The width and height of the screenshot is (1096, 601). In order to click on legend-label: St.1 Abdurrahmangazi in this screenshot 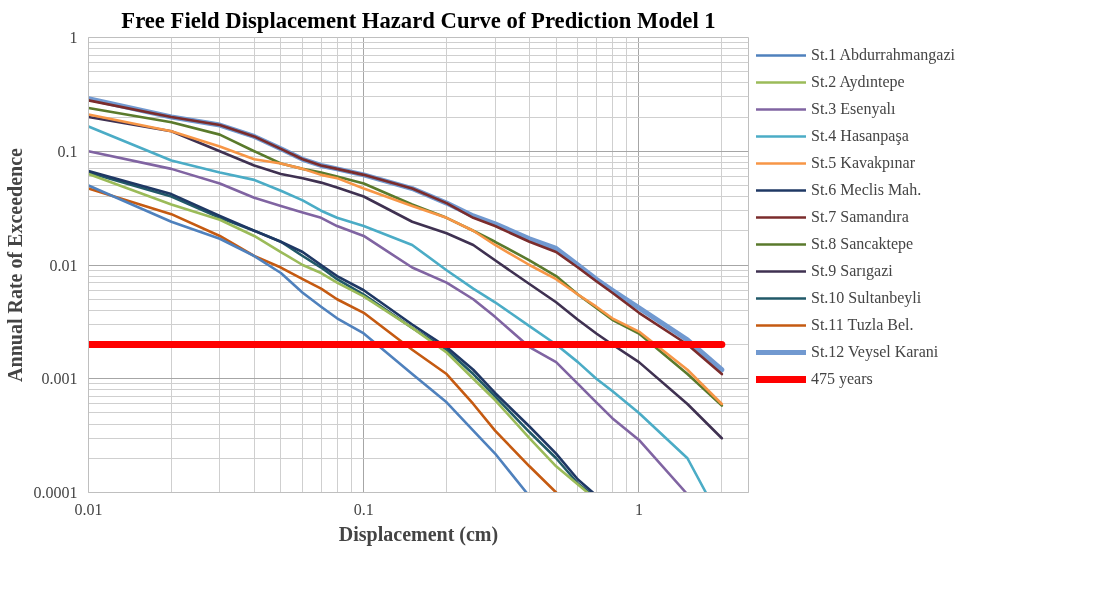, I will do `click(883, 55)`.